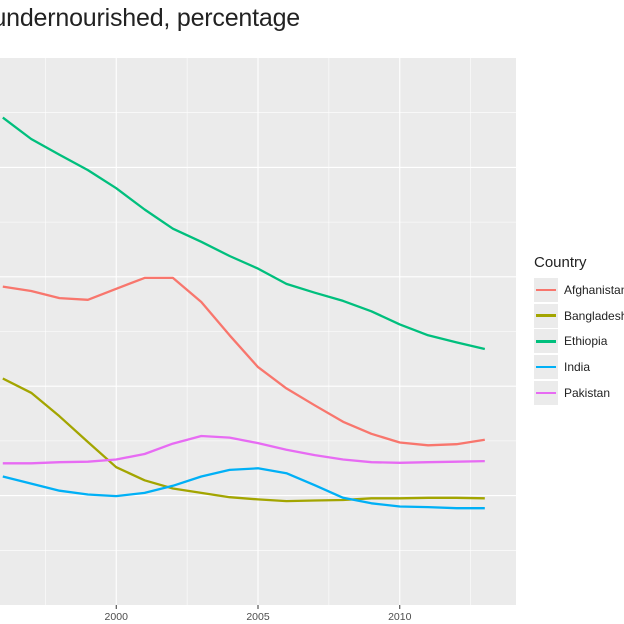 The height and width of the screenshot is (624, 624). Describe the element at coordinates (594, 289) in the screenshot. I see `legend-label: Afghanistan` at that location.